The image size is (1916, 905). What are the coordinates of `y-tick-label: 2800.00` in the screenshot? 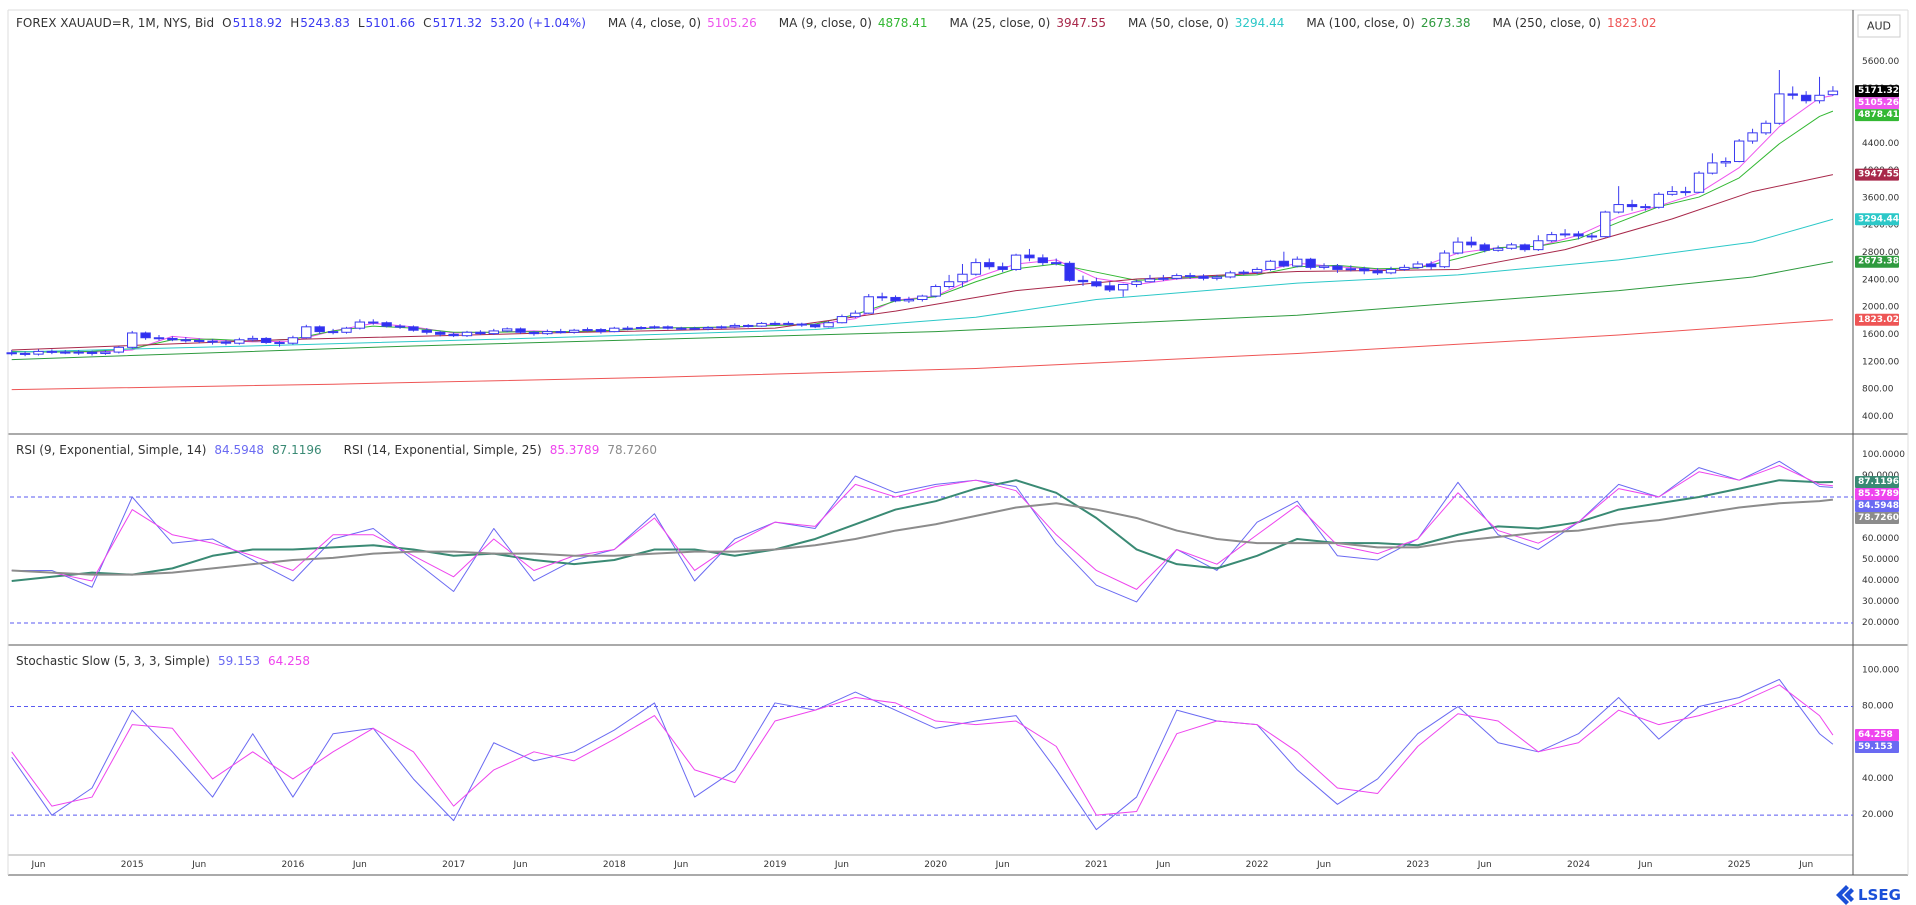 It's located at (1880, 253).